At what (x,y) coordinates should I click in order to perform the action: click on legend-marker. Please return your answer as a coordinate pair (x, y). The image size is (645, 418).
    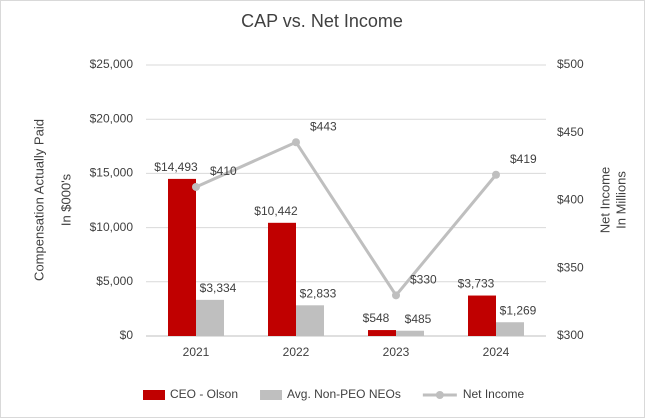
    Looking at the image, I should click on (439, 395).